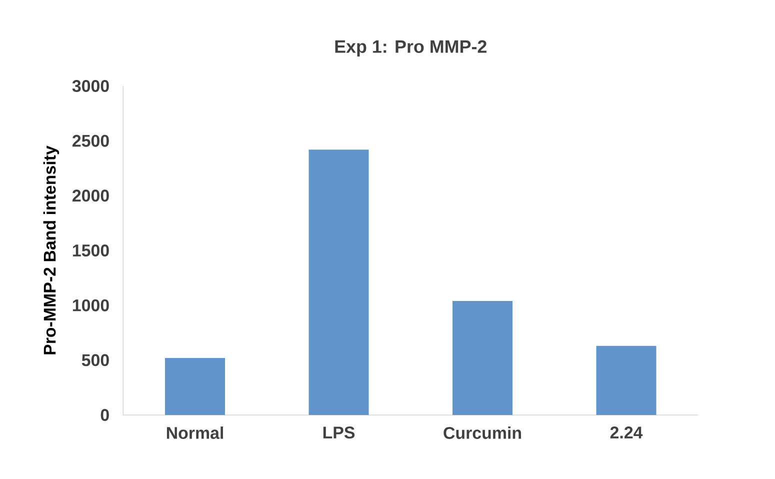  Describe the element at coordinates (194, 432) in the screenshot. I see `x-tick-label: Normal` at that location.